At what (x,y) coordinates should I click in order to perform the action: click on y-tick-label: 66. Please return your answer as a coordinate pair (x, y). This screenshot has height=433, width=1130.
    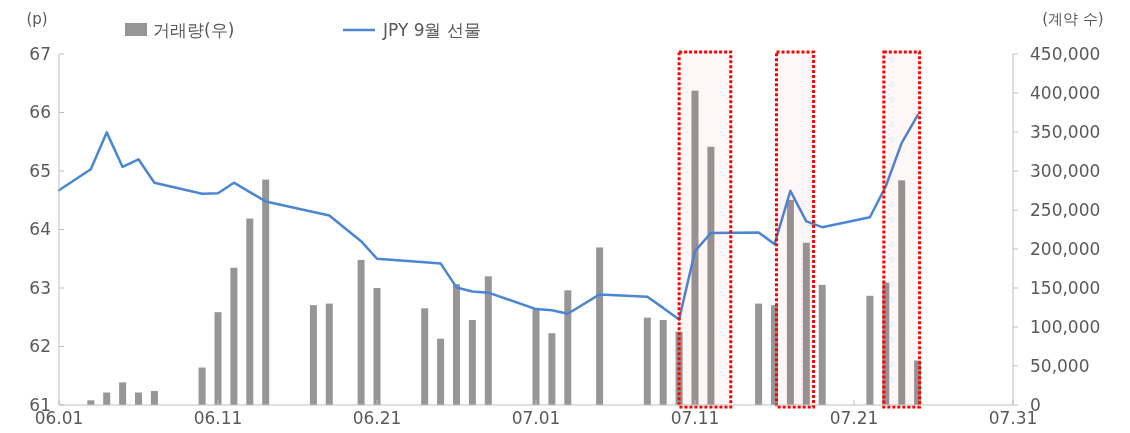
    Looking at the image, I should click on (40, 112).